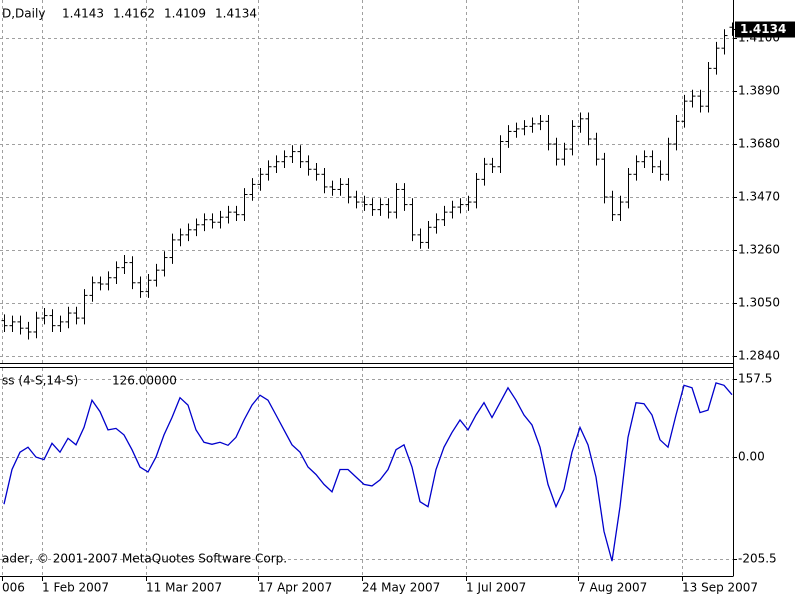 Image resolution: width=800 pixels, height=600 pixels. I want to click on y-tick-label: 1.3470, so click(759, 197).